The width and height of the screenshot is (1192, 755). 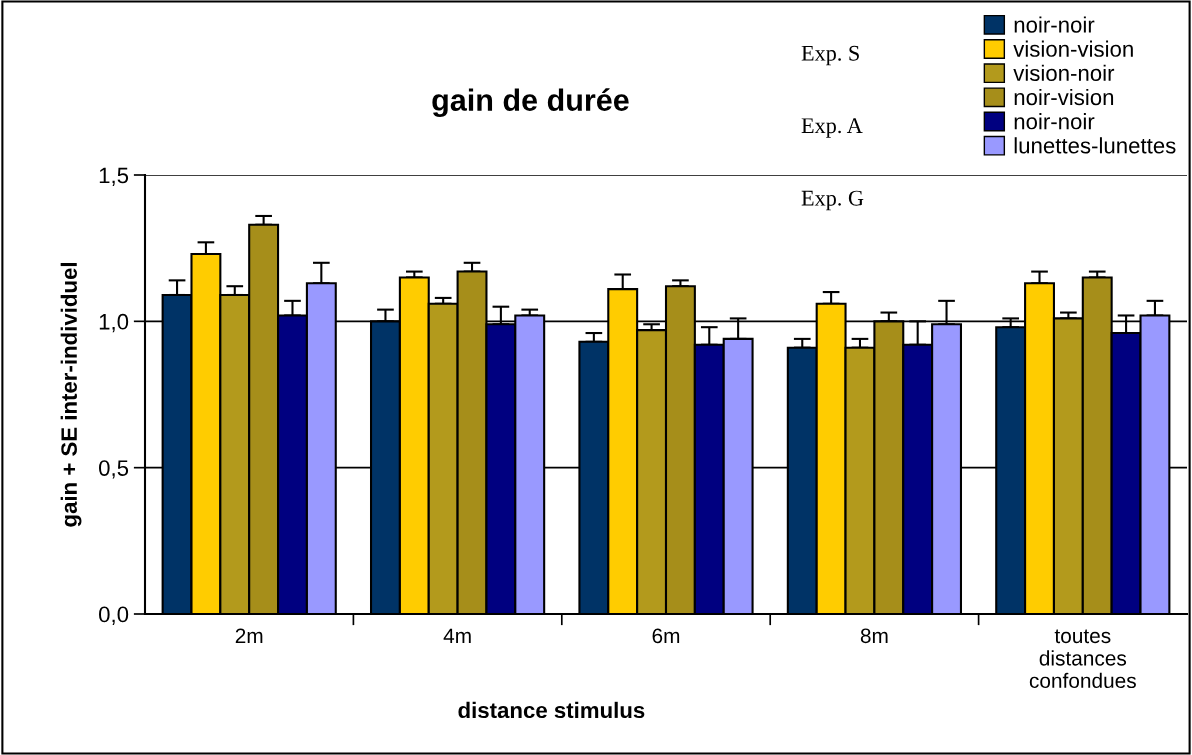 I want to click on text: Exp. A, so click(x=832, y=128).